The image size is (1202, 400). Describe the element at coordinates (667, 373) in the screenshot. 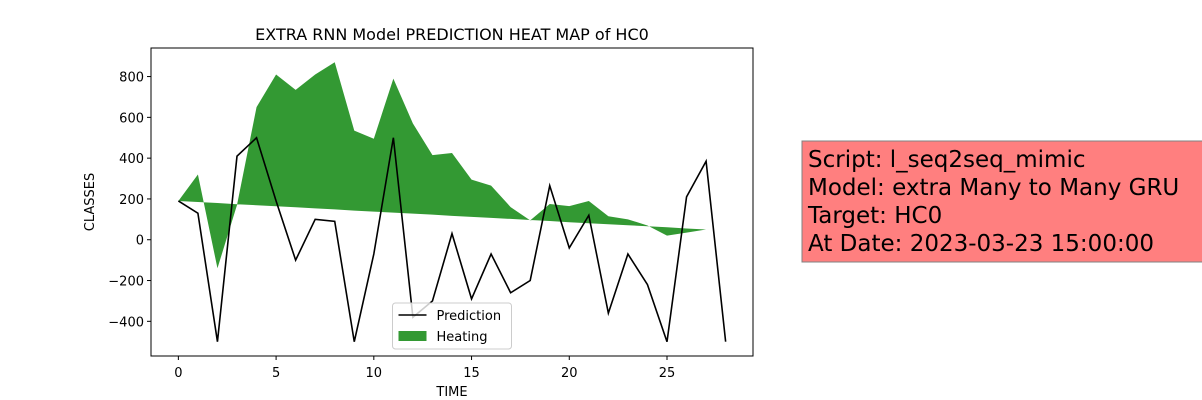

I see `x-tick-label: 25` at that location.